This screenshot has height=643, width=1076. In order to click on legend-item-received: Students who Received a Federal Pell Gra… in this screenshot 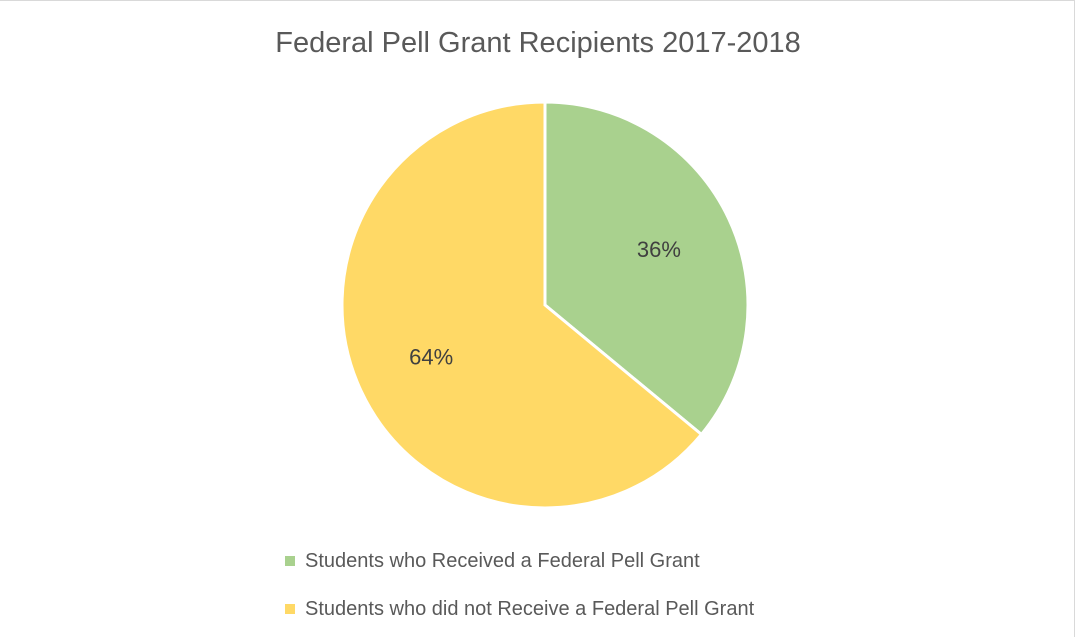, I will do `click(519, 561)`.